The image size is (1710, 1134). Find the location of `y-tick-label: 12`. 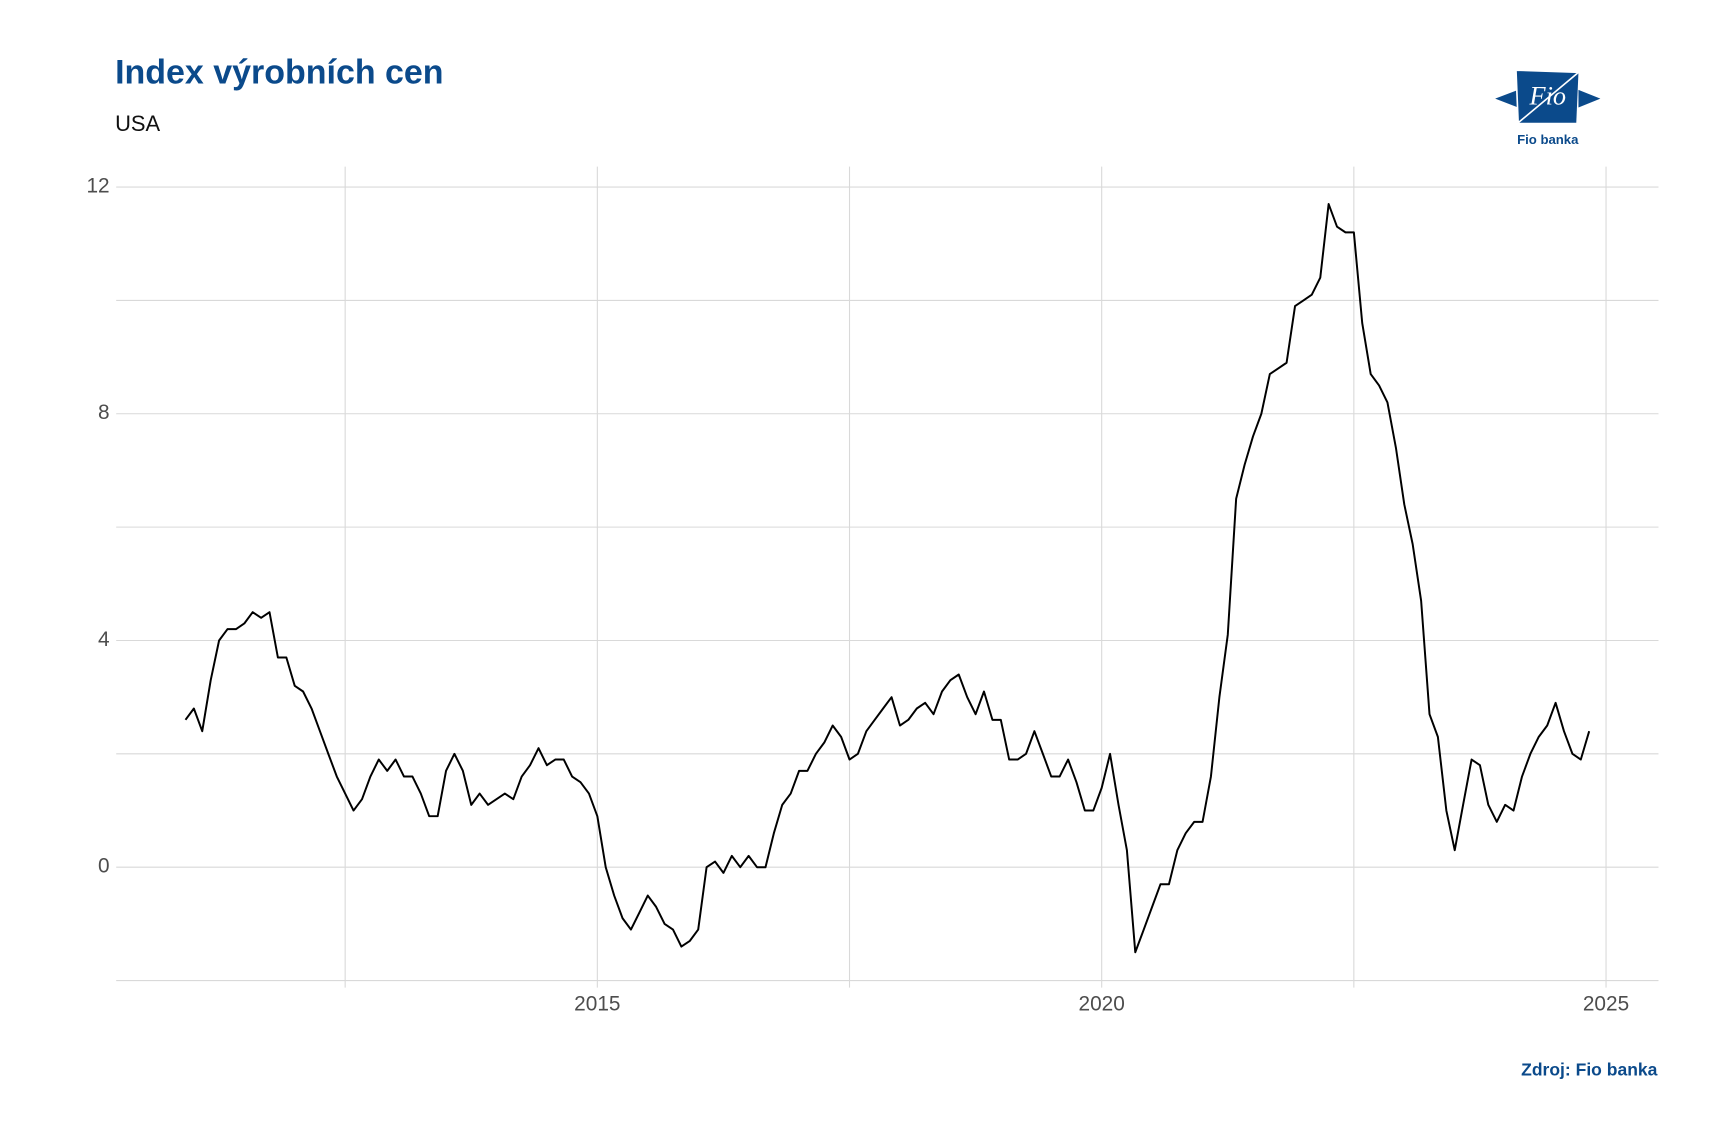

y-tick-label: 12 is located at coordinates (97, 186).